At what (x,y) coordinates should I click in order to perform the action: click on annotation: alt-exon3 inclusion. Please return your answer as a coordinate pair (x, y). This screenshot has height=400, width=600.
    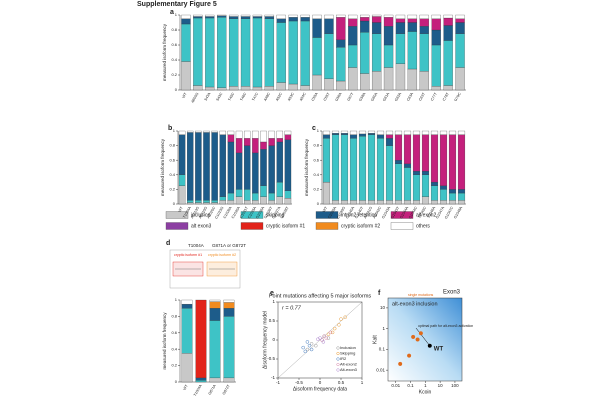
    Looking at the image, I should click on (415, 304).